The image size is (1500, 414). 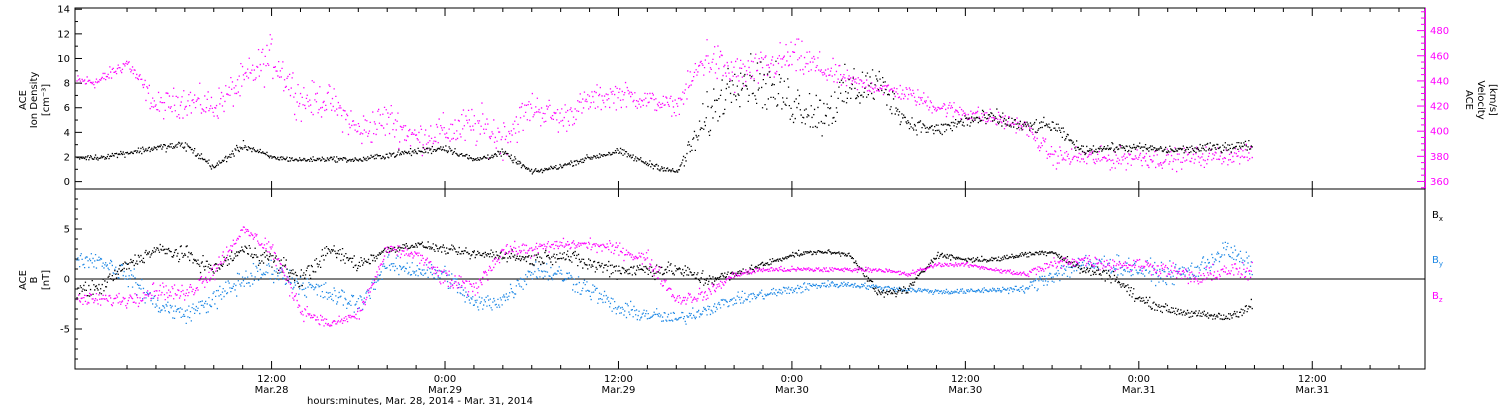 What do you see at coordinates (46, 280) in the screenshot?
I see `b-ylabel-line3: [nT]` at bounding box center [46, 280].